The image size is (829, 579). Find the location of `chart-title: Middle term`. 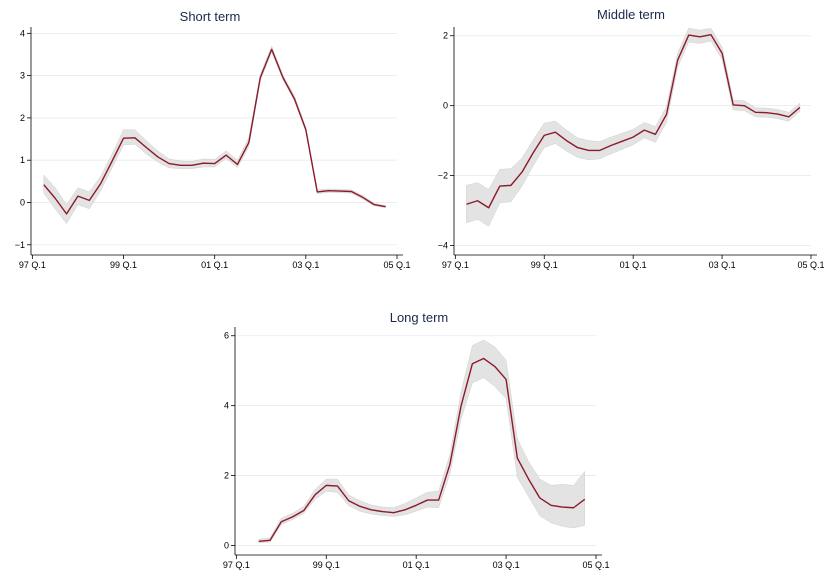

chart-title: Middle term is located at coordinates (631, 14).